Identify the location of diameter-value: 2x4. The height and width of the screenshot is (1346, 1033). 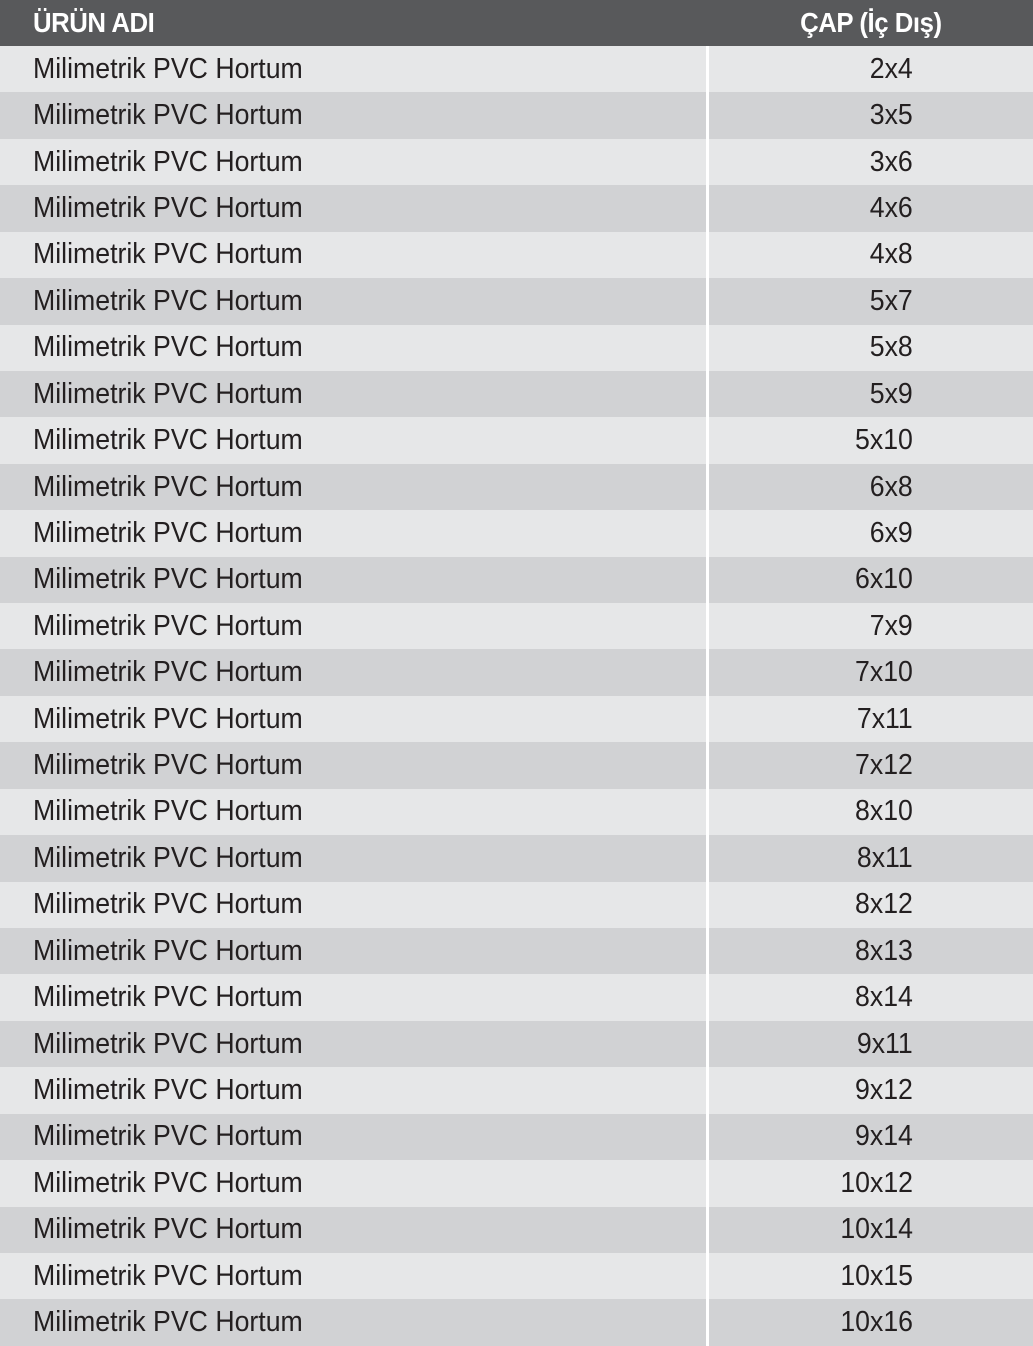
(891, 68).